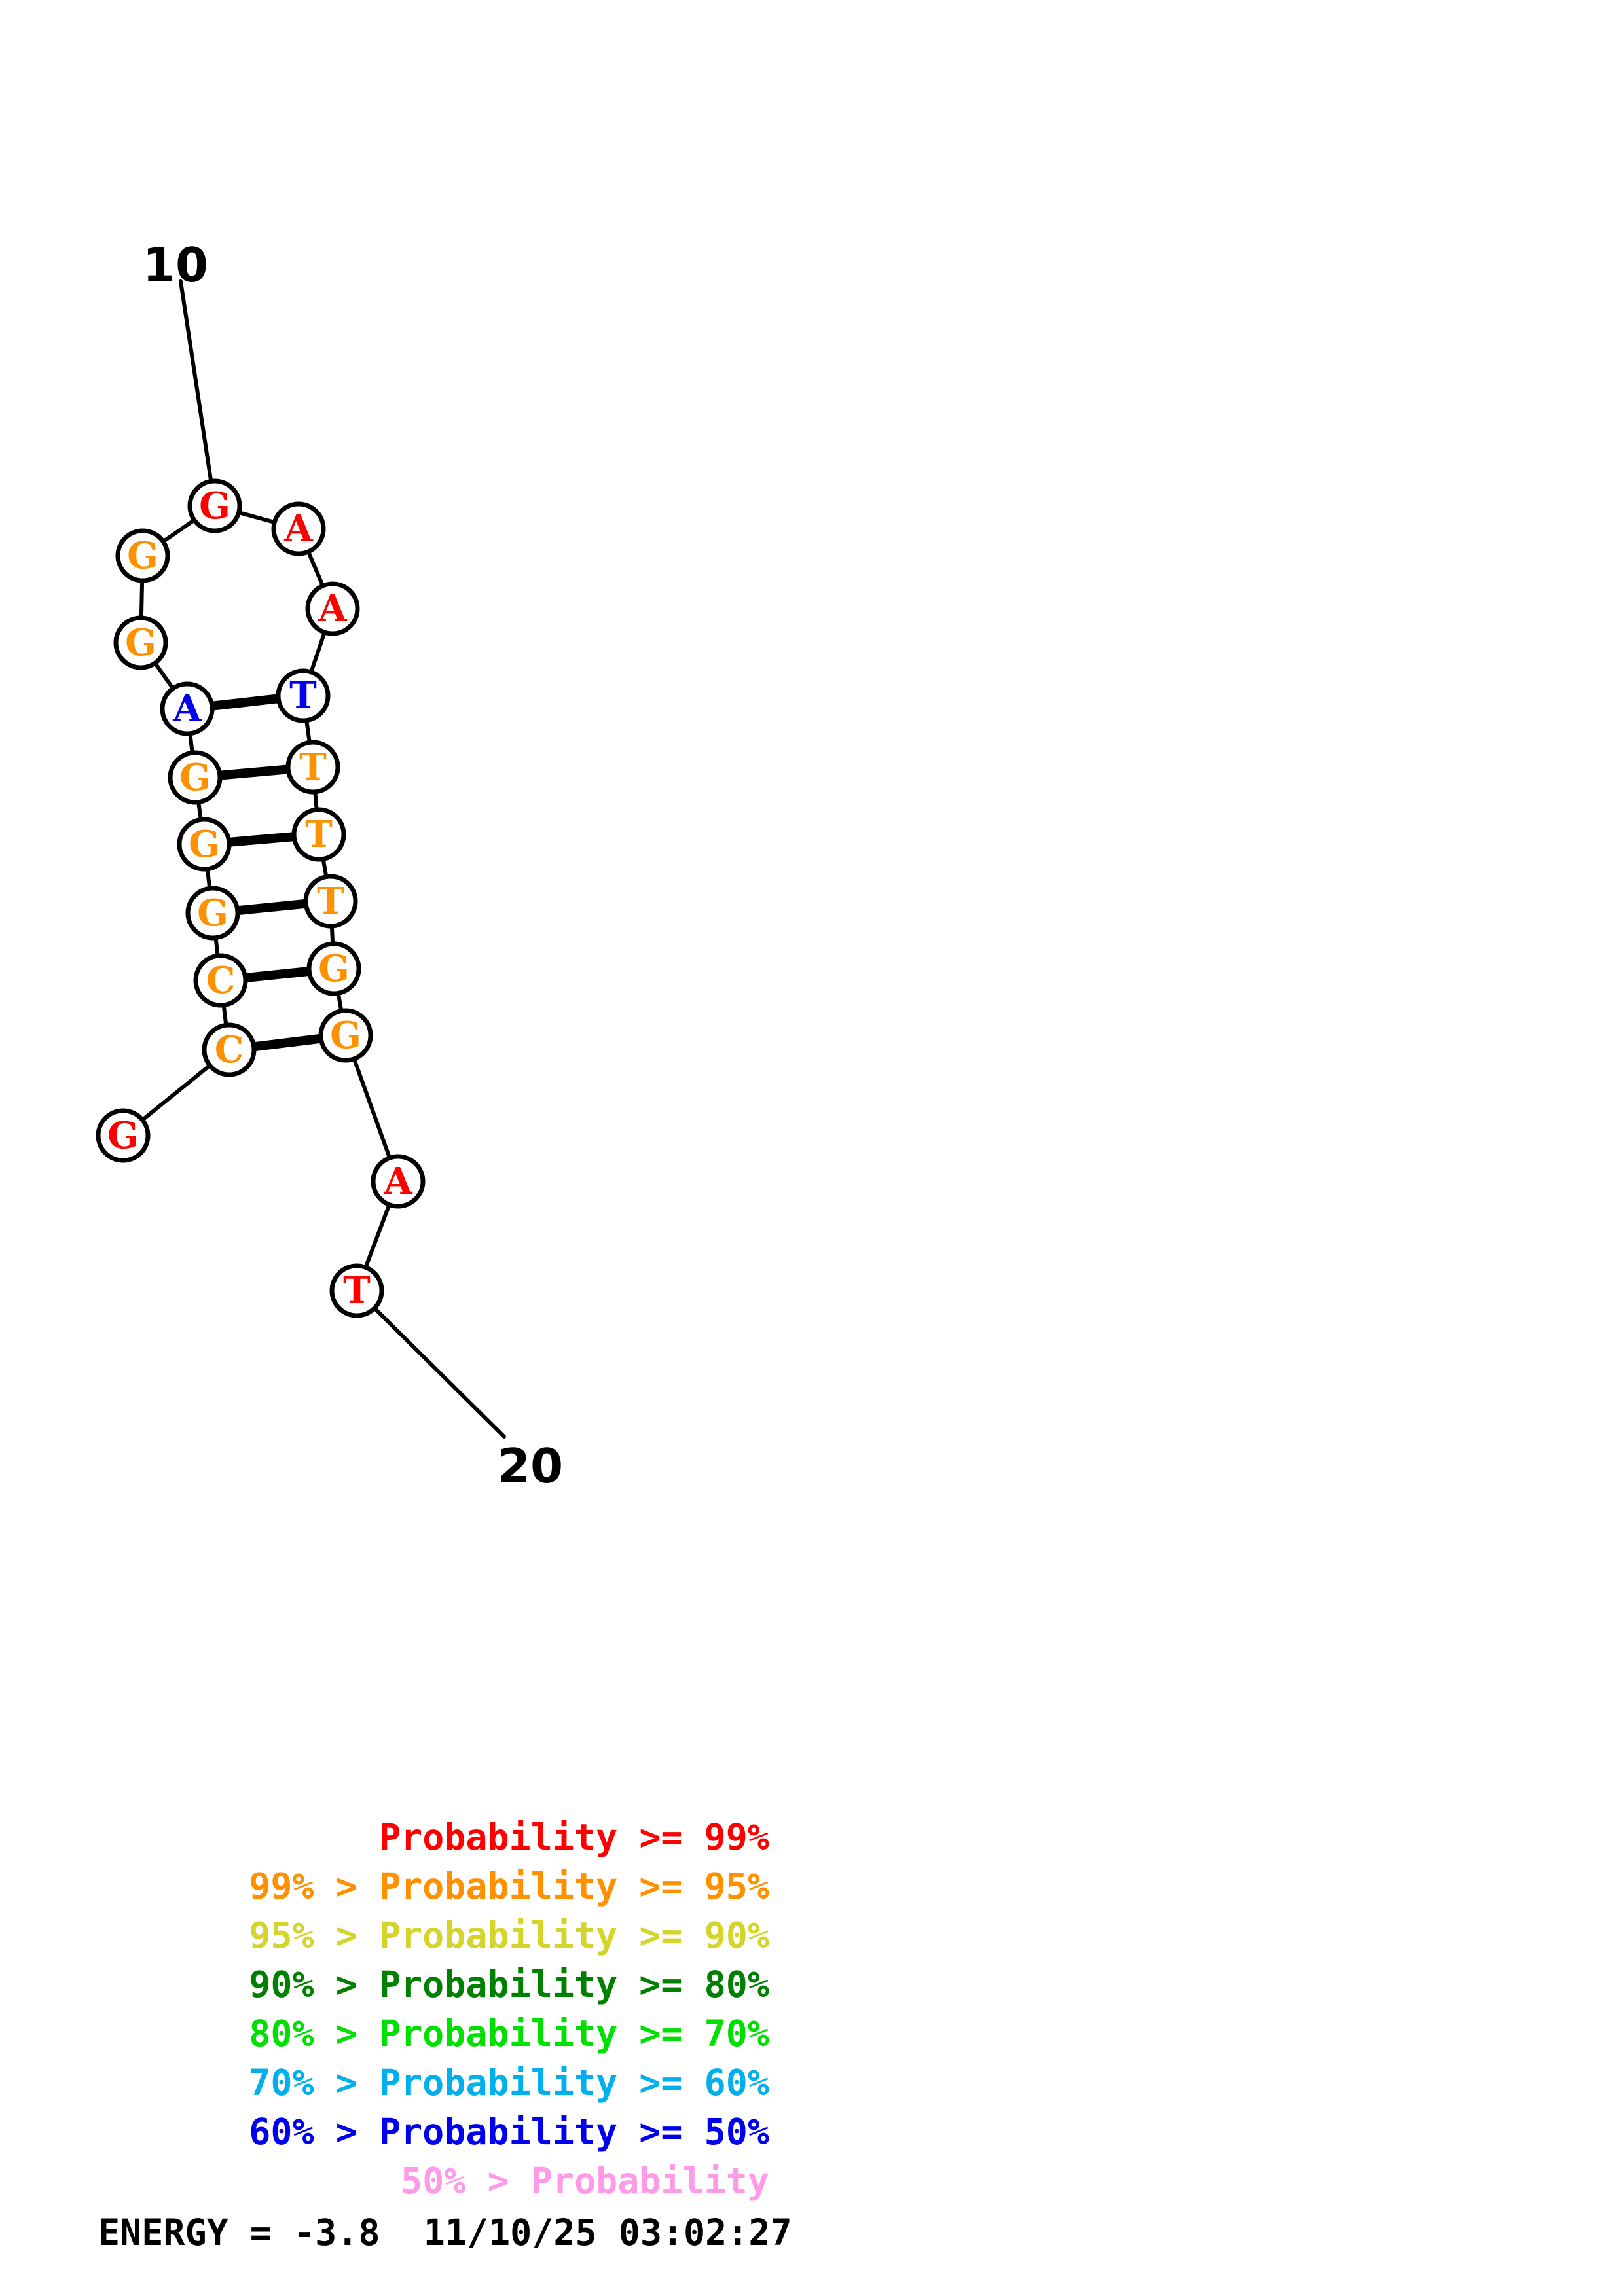 The image size is (1623, 2296). I want to click on legend-row: 60% > Probability >= 50%, so click(509, 2132).